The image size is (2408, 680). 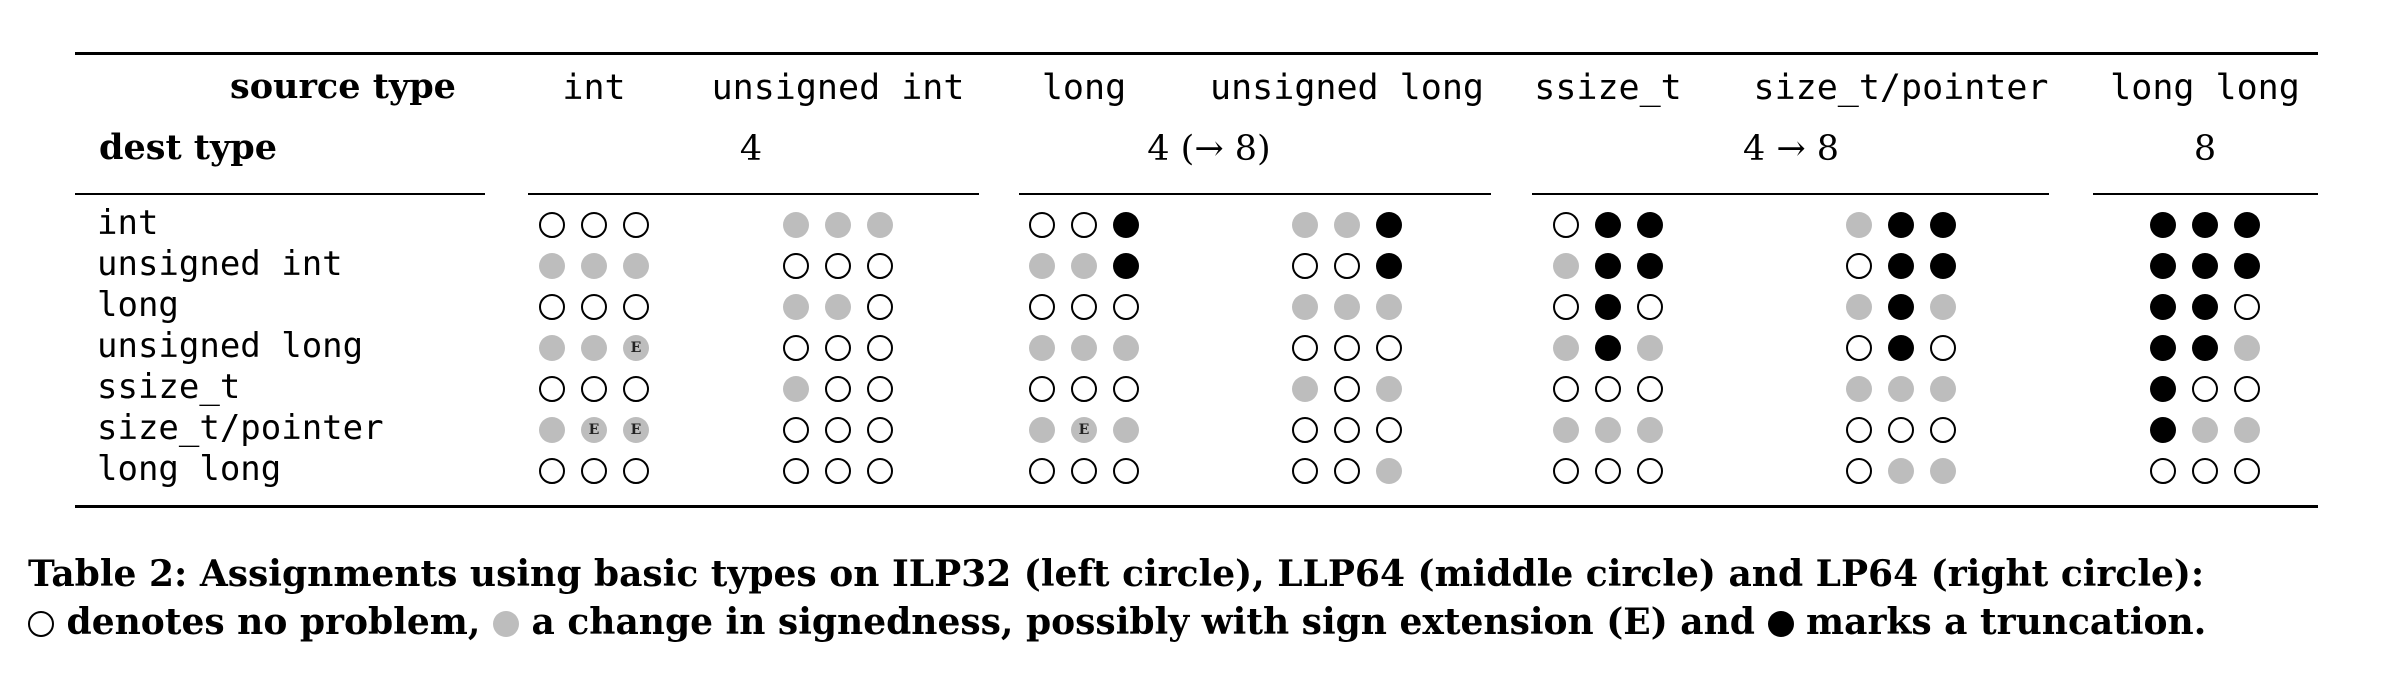 I want to click on result-cell: E, so click(x=594, y=347).